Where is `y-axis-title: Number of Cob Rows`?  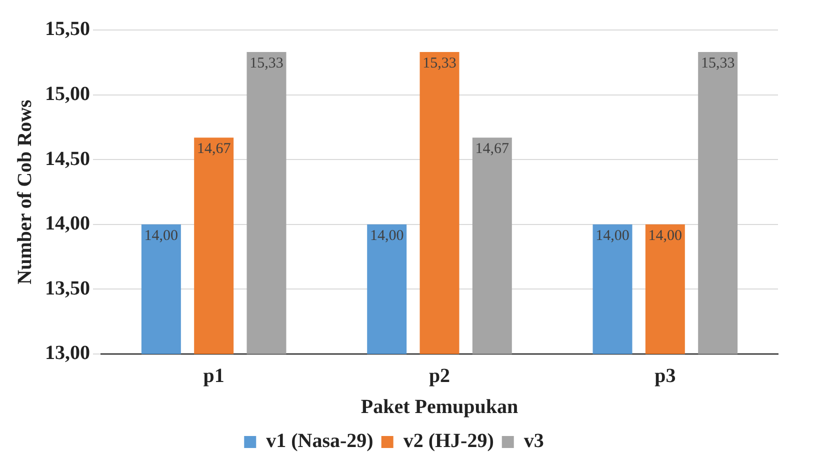
y-axis-title: Number of Cob Rows is located at coordinates (25, 191).